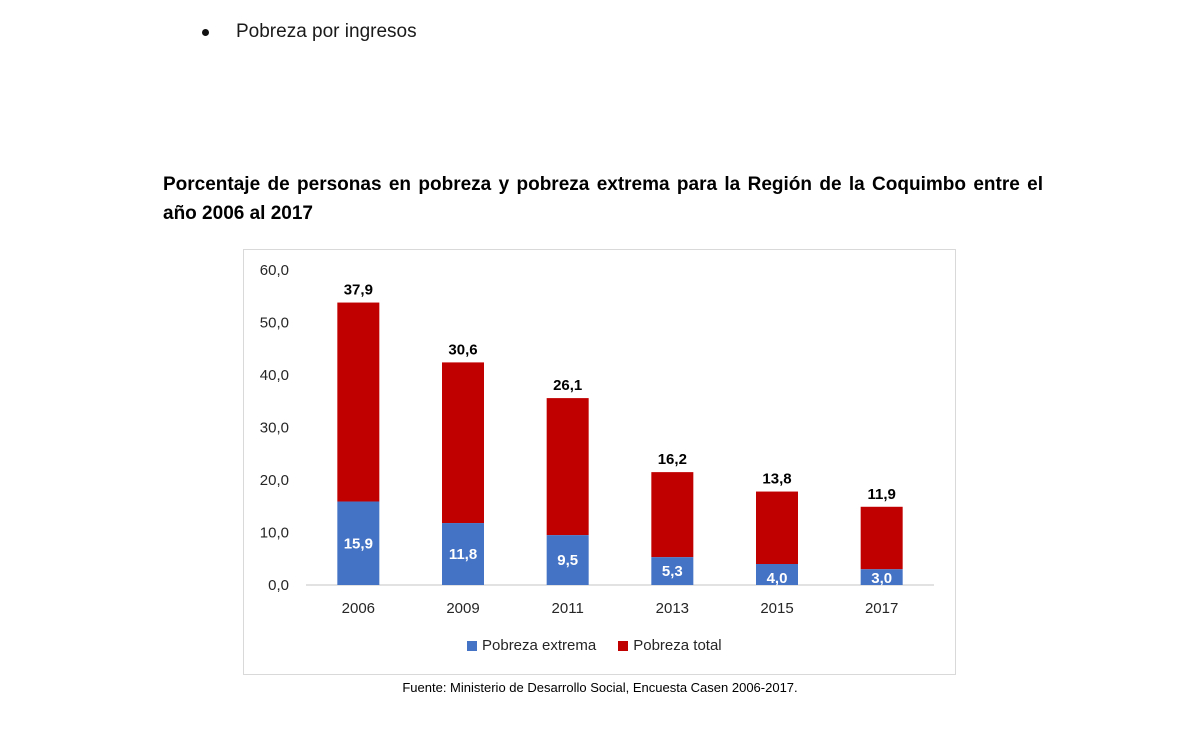  I want to click on data-label-pobreza-total: 16,2, so click(672, 459).